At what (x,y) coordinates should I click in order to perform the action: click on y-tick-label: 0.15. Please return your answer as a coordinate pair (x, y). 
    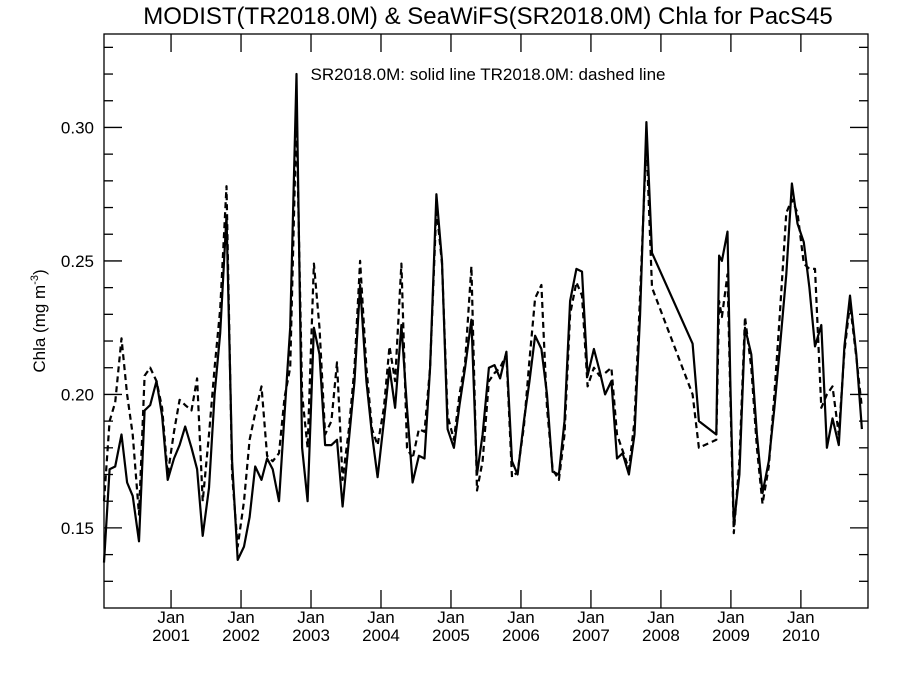
    Looking at the image, I should click on (77, 528).